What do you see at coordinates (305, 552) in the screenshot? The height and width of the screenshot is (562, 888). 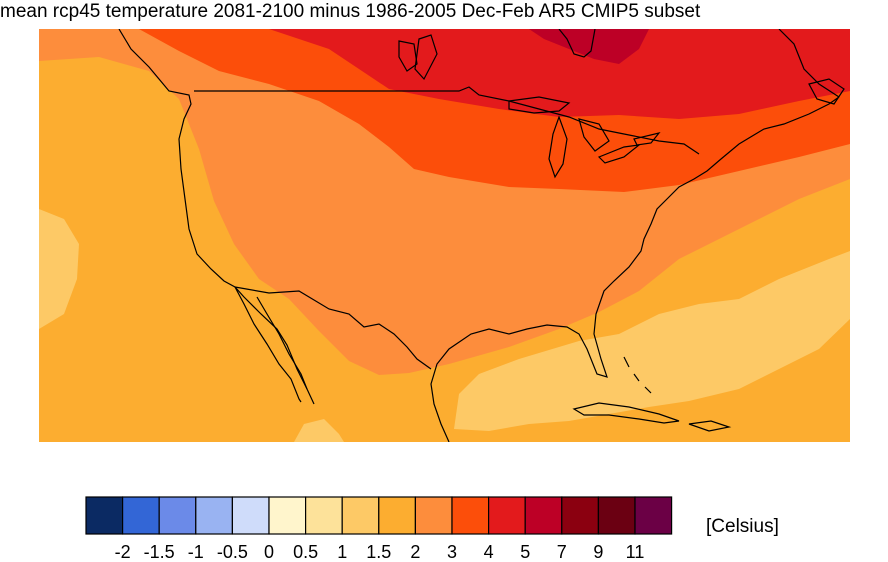 I see `legend-tick-label: 0.5` at bounding box center [305, 552].